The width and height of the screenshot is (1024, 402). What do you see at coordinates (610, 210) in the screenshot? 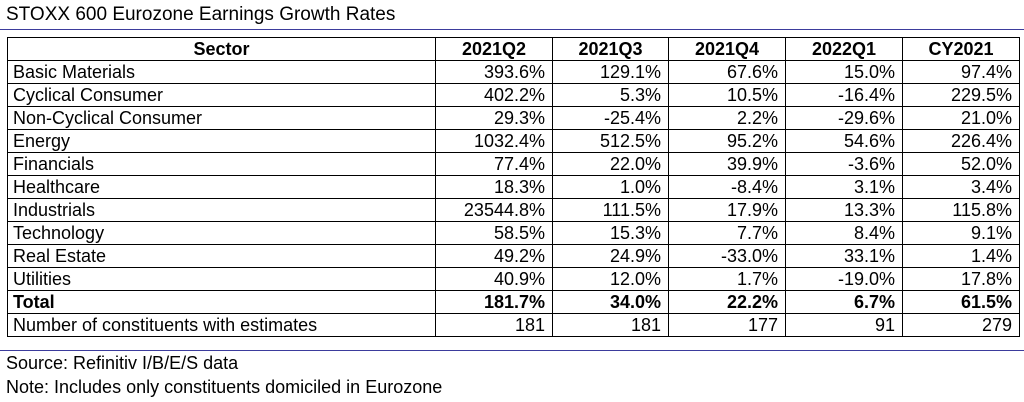
I see `value-cell: 111.5%` at bounding box center [610, 210].